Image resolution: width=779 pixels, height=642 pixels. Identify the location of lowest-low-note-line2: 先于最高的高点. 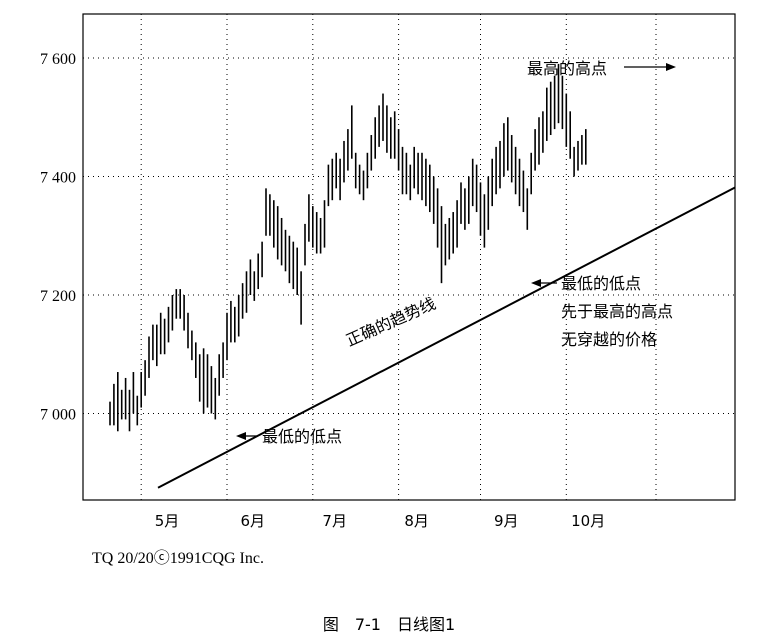
(617, 311).